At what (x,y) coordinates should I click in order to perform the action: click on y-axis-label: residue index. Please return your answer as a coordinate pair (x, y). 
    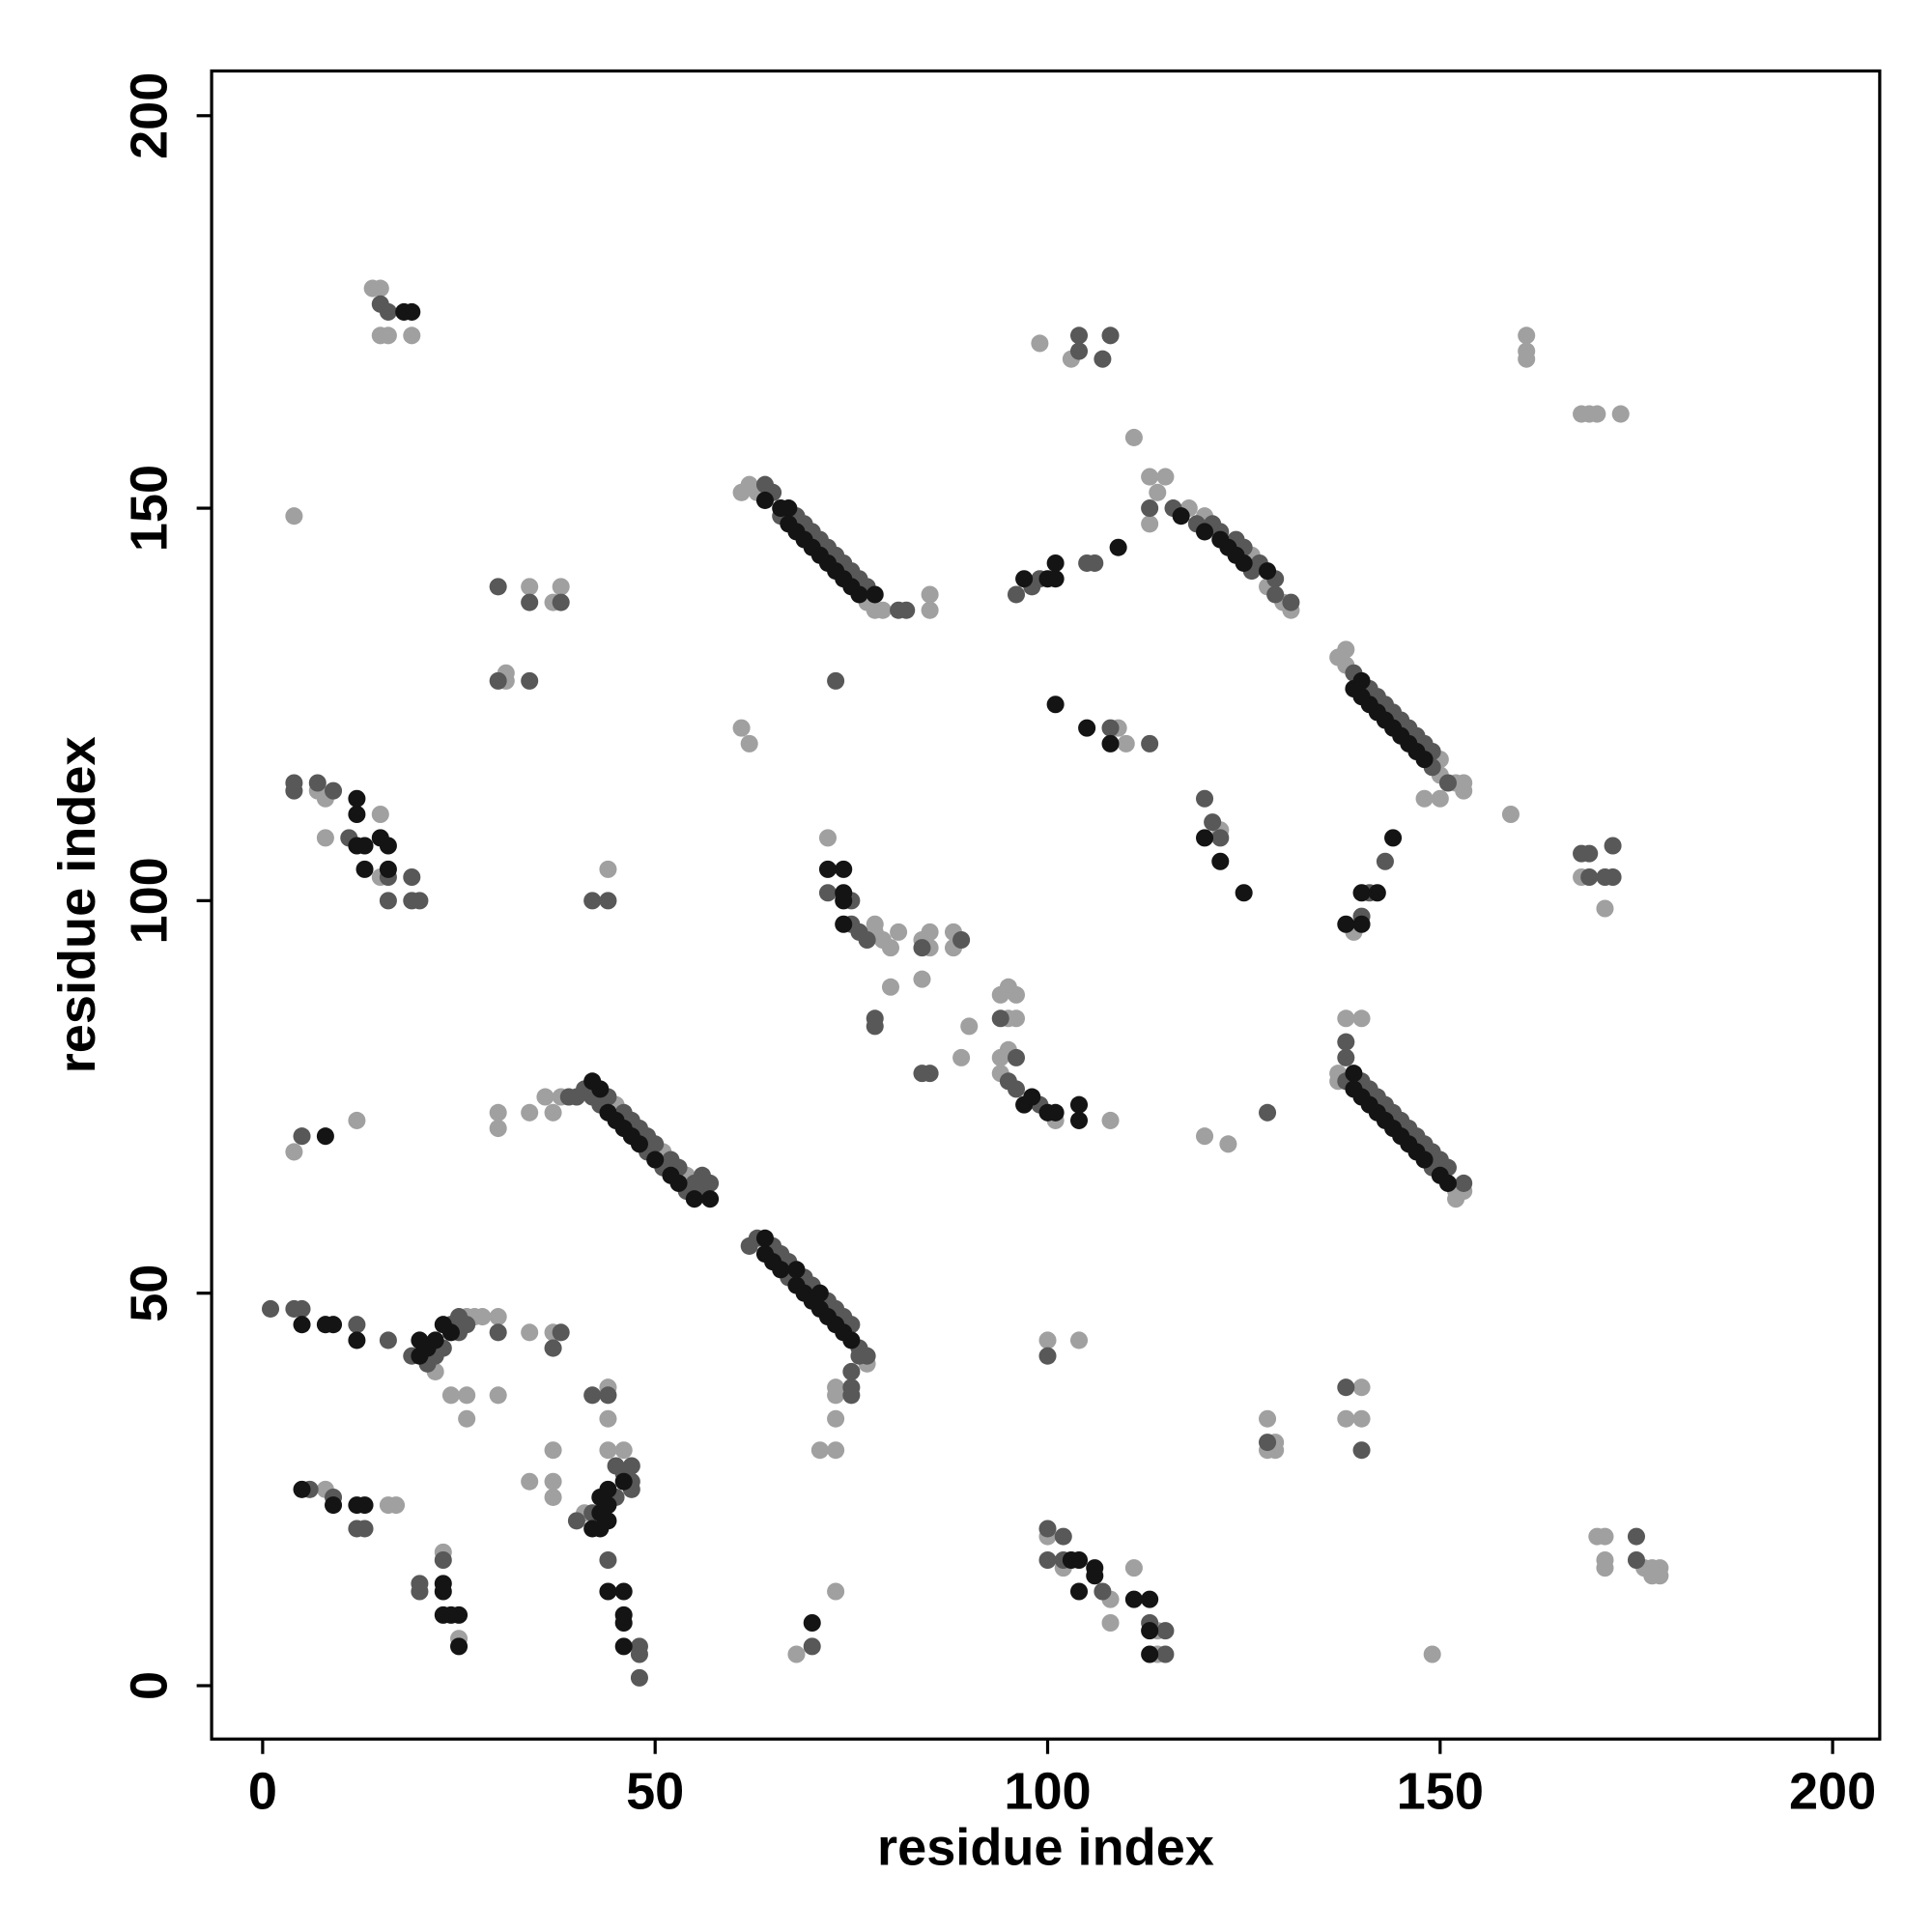
    Looking at the image, I should click on (77, 904).